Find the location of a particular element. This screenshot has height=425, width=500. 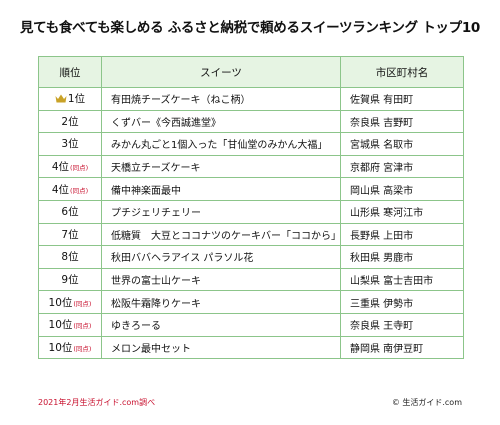

table-row: 8位 秋田ババヘラアイス パラソル花 秋田県 男鹿市 is located at coordinates (251, 257).